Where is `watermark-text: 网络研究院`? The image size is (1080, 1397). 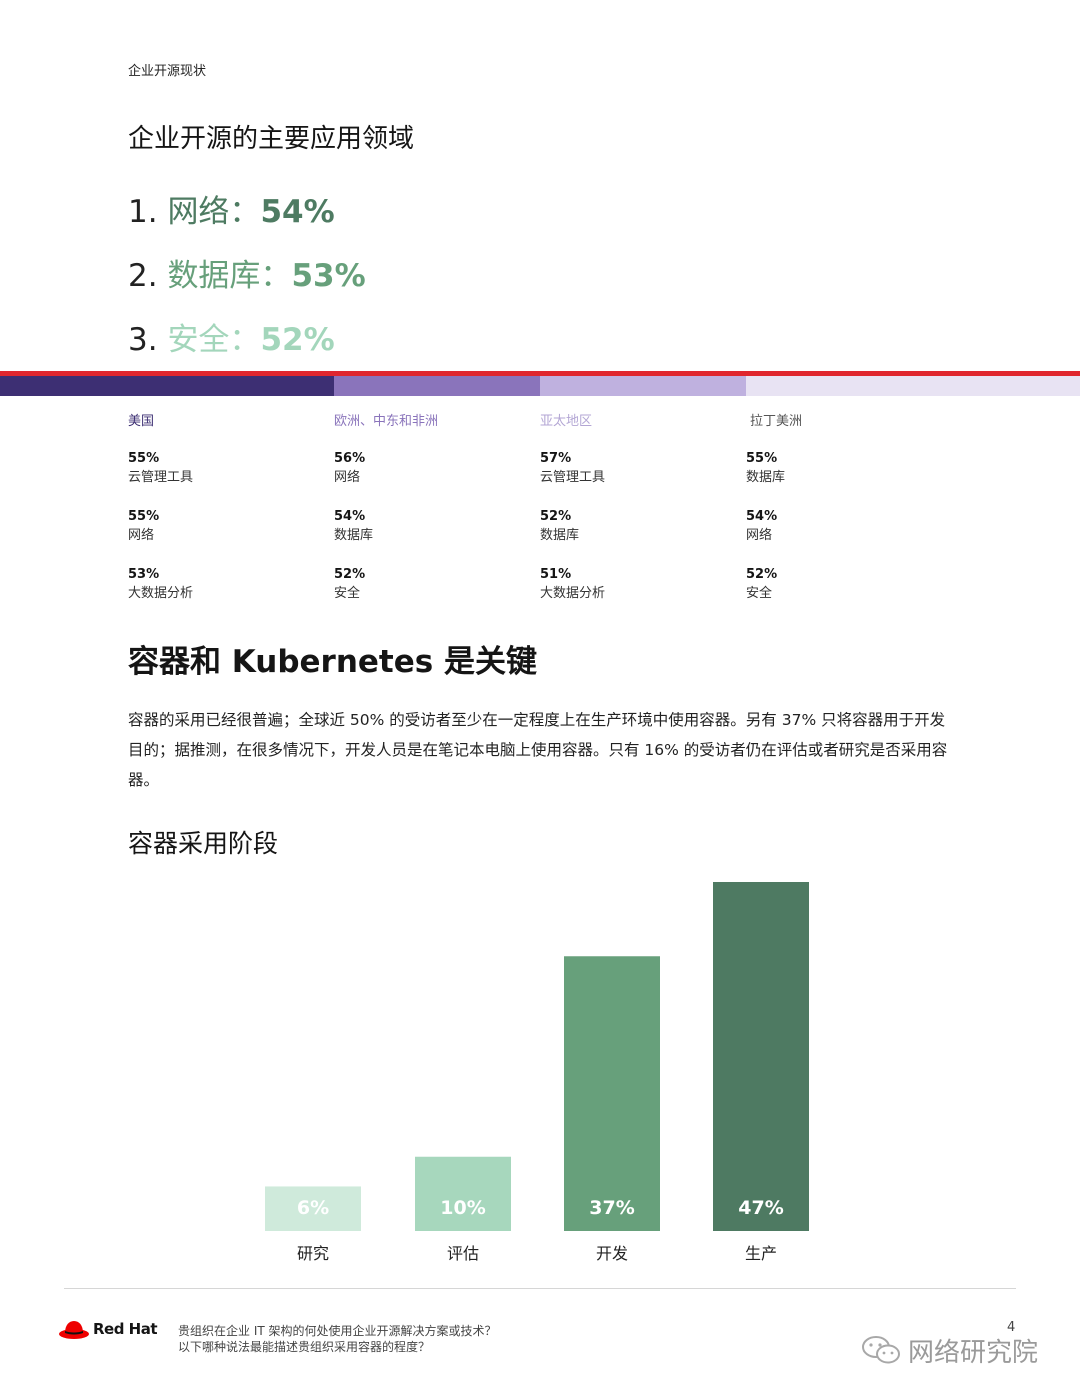 watermark-text: 网络研究院 is located at coordinates (973, 1353).